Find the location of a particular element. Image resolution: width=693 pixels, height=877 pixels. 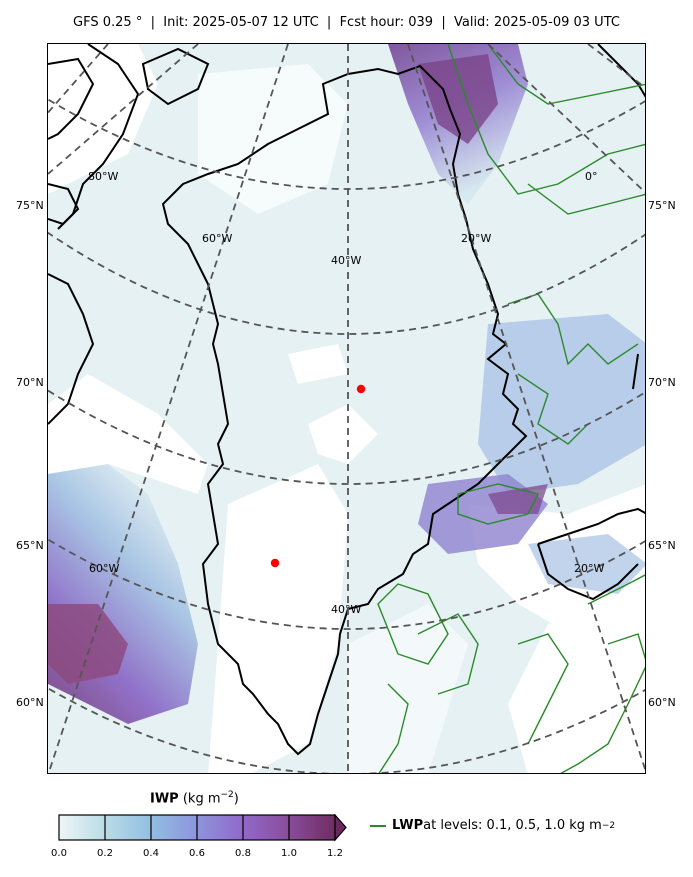

lat-label-60n-left: 60°N is located at coordinates (30, 702).